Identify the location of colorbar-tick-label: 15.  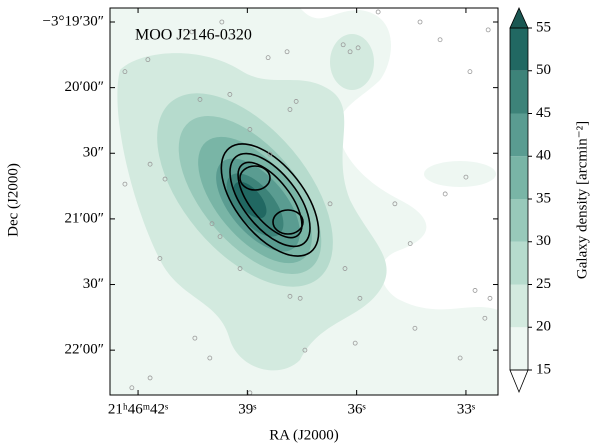
(543, 369).